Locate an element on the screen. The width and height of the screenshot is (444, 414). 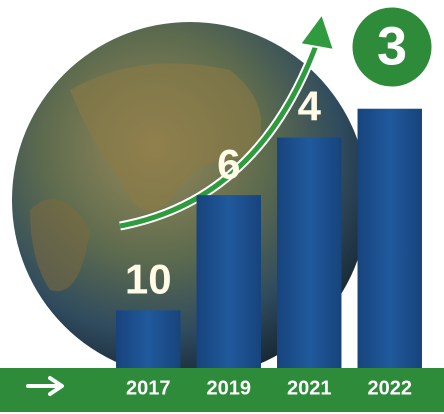
x-tick-label: 2019 is located at coordinates (229, 388).